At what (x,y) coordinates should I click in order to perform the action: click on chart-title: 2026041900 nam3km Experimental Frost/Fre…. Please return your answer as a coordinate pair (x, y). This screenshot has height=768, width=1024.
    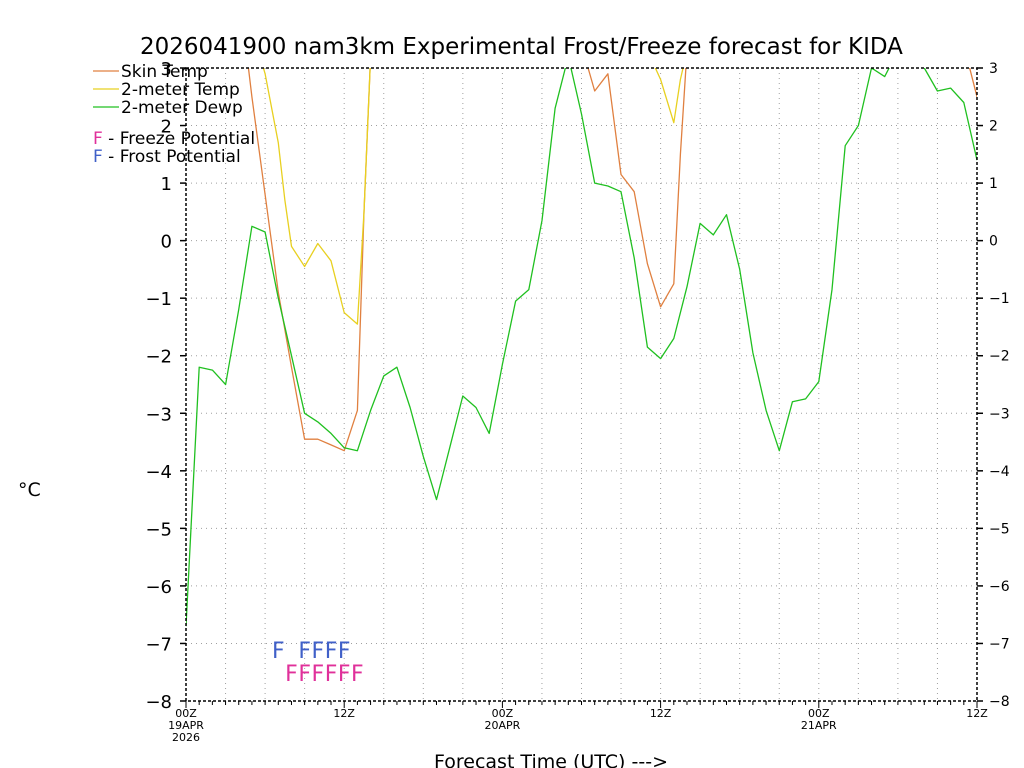
    Looking at the image, I should click on (521, 47).